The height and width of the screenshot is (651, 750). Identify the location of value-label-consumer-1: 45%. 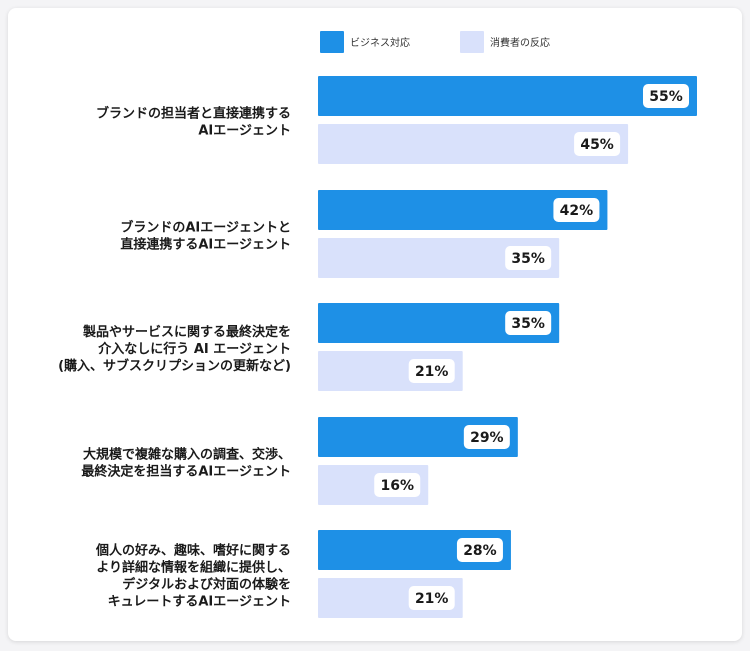
(597, 145).